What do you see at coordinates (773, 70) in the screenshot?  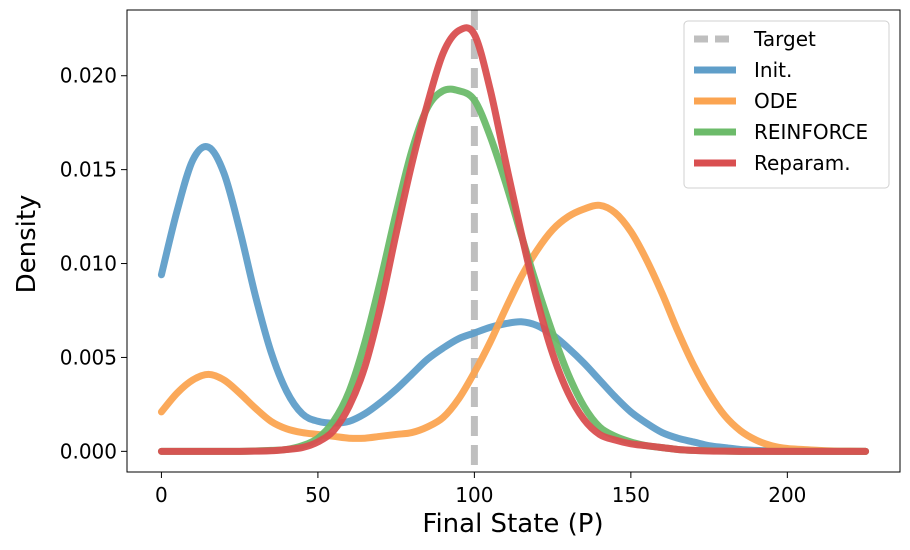 I see `legend-label-init: Init.` at bounding box center [773, 70].